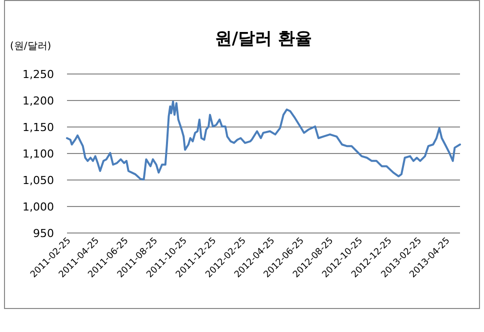 This screenshot has height=332, width=484. What do you see at coordinates (38, 127) in the screenshot?
I see `y-tick-label: 1,150` at bounding box center [38, 127].